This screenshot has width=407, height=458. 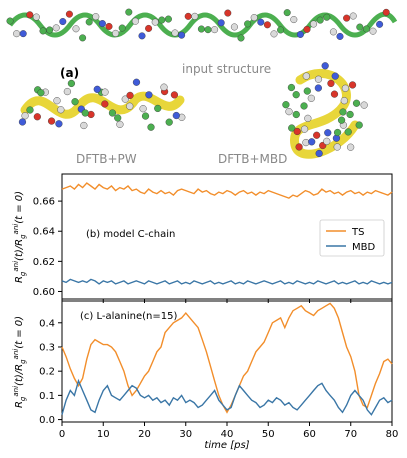 I want to click on panel-b-ts-line, so click(x=227, y=190).